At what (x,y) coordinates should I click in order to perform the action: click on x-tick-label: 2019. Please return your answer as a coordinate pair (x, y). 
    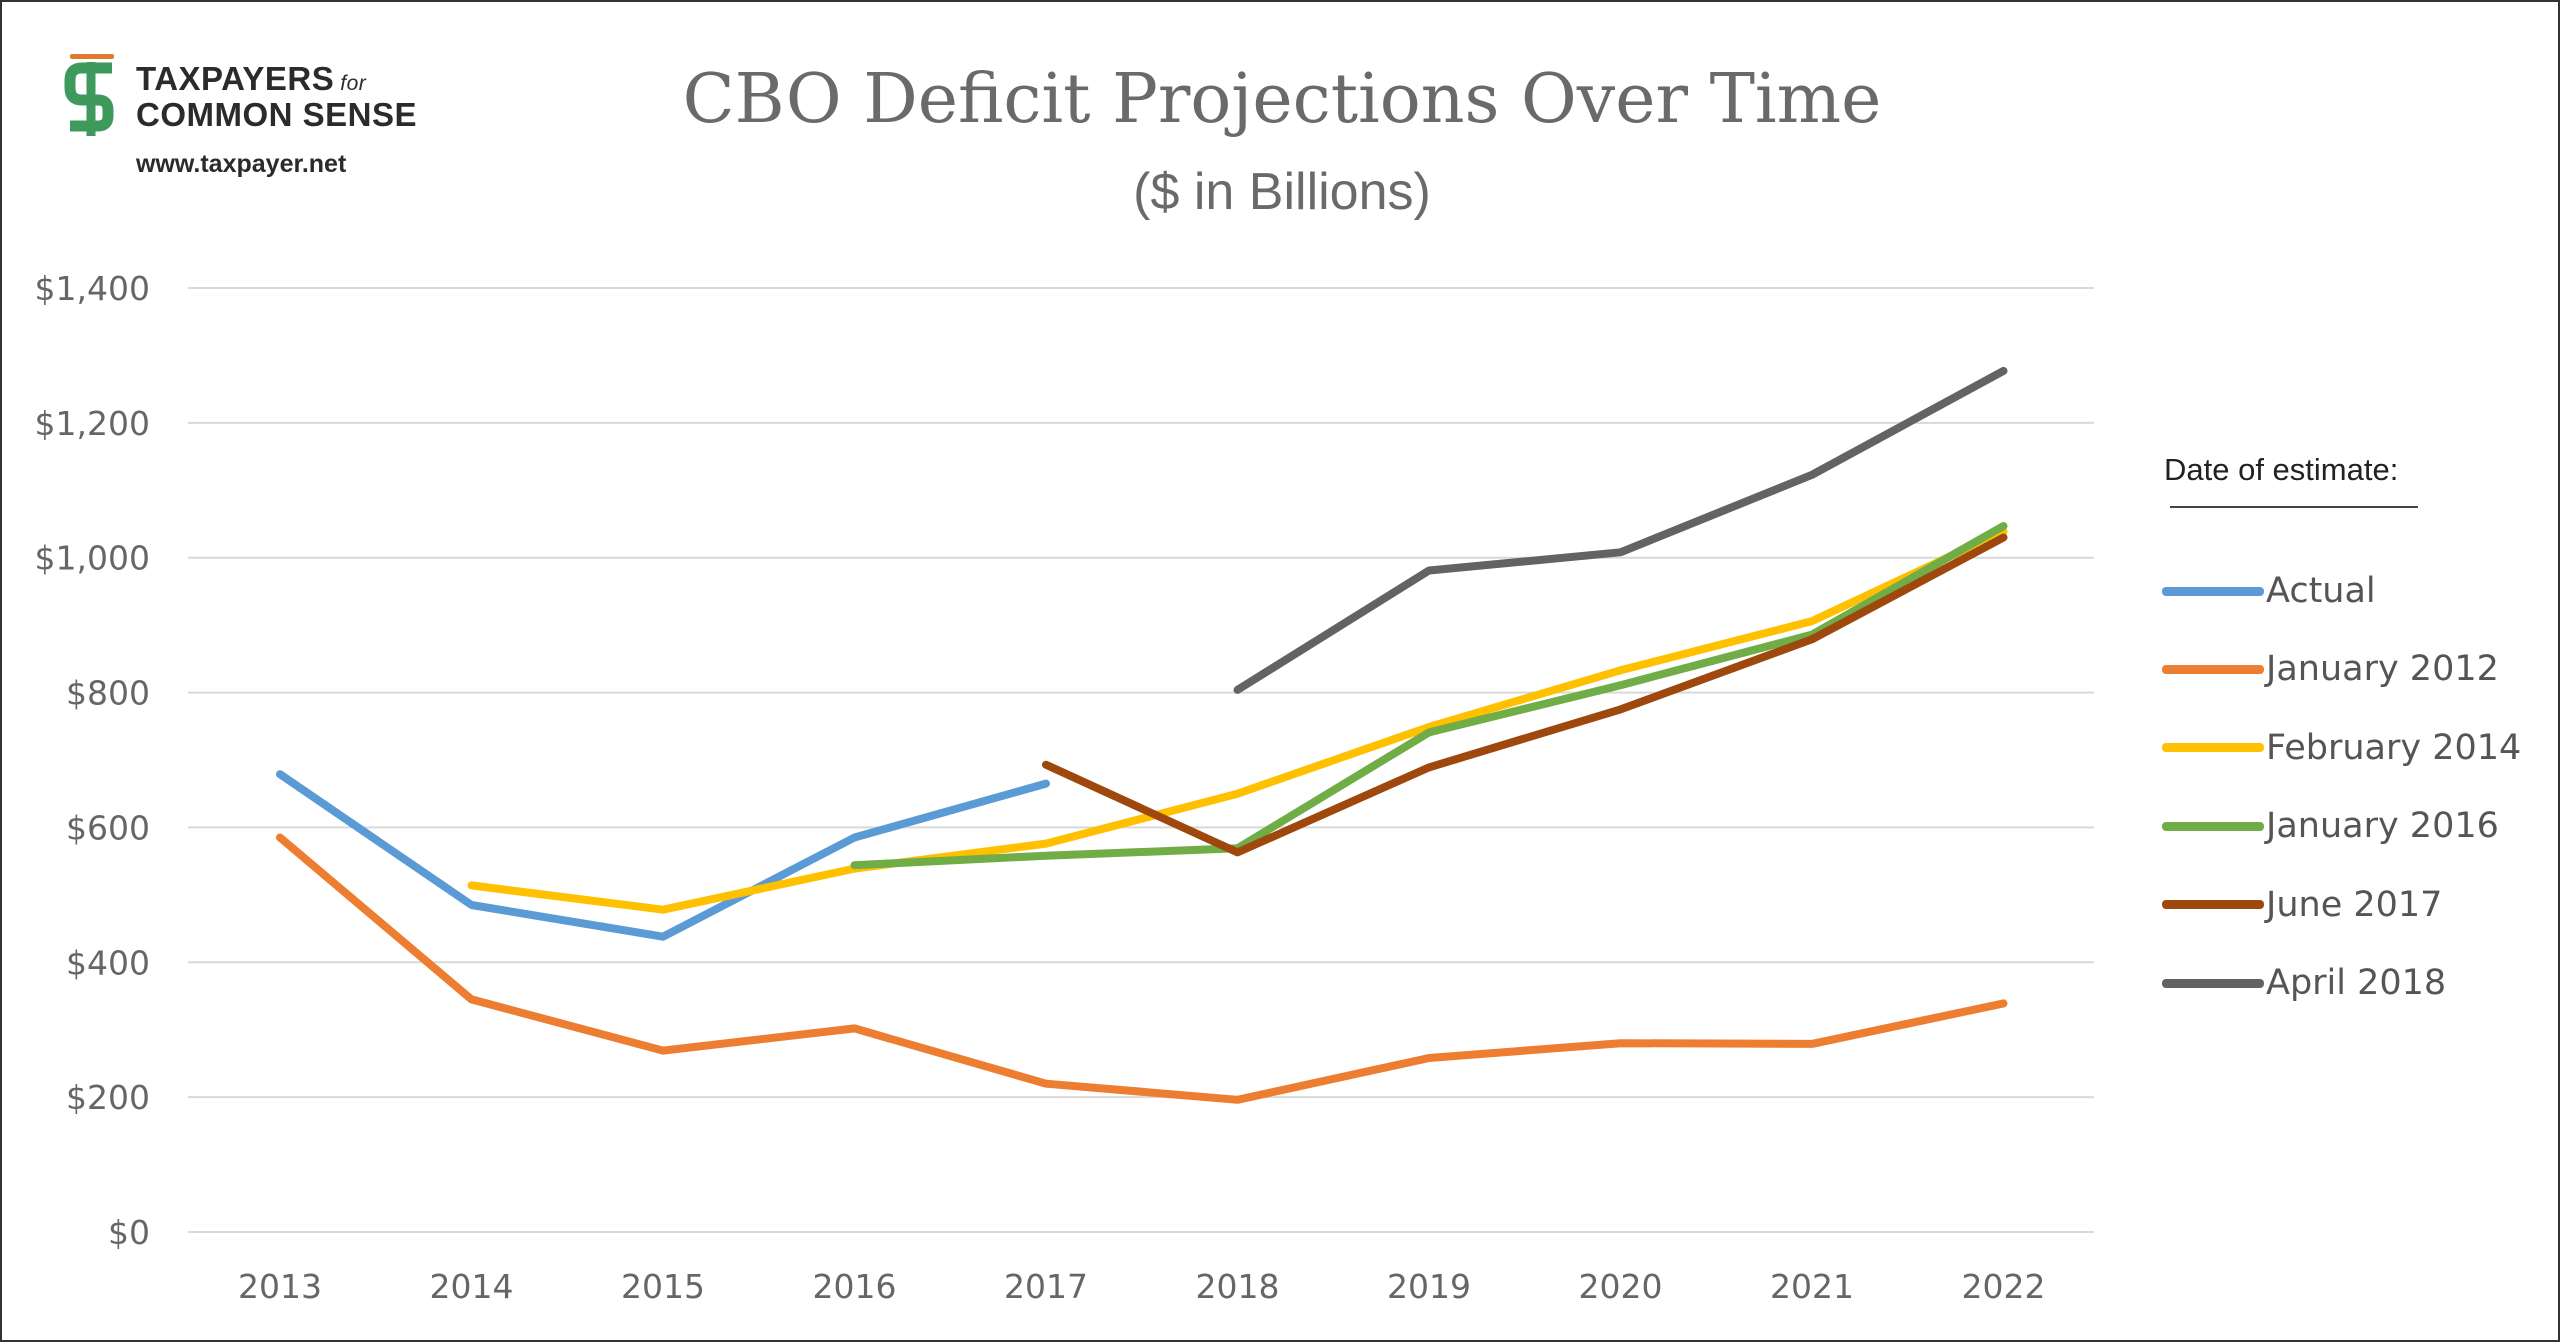
    Looking at the image, I should click on (1429, 1286).